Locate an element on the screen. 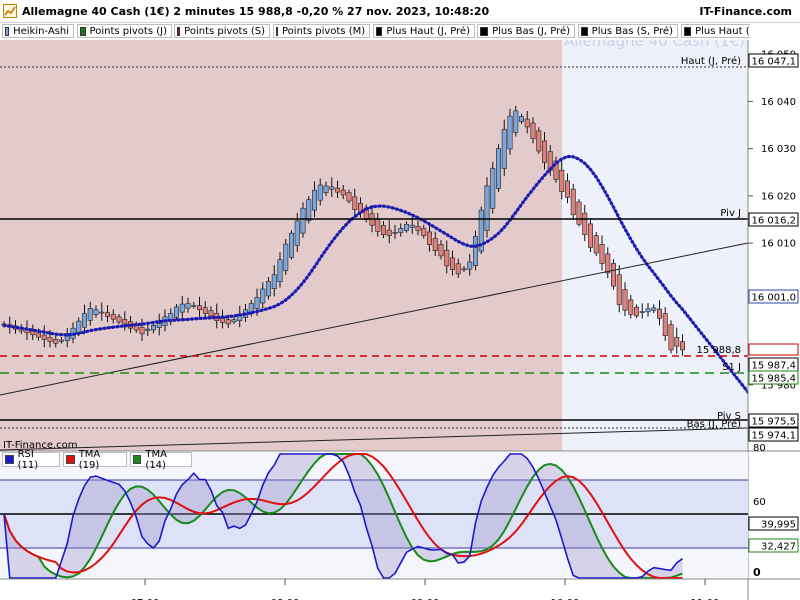 The height and width of the screenshot is (600, 800). legend-label: TMA (14) is located at coordinates (156, 459).